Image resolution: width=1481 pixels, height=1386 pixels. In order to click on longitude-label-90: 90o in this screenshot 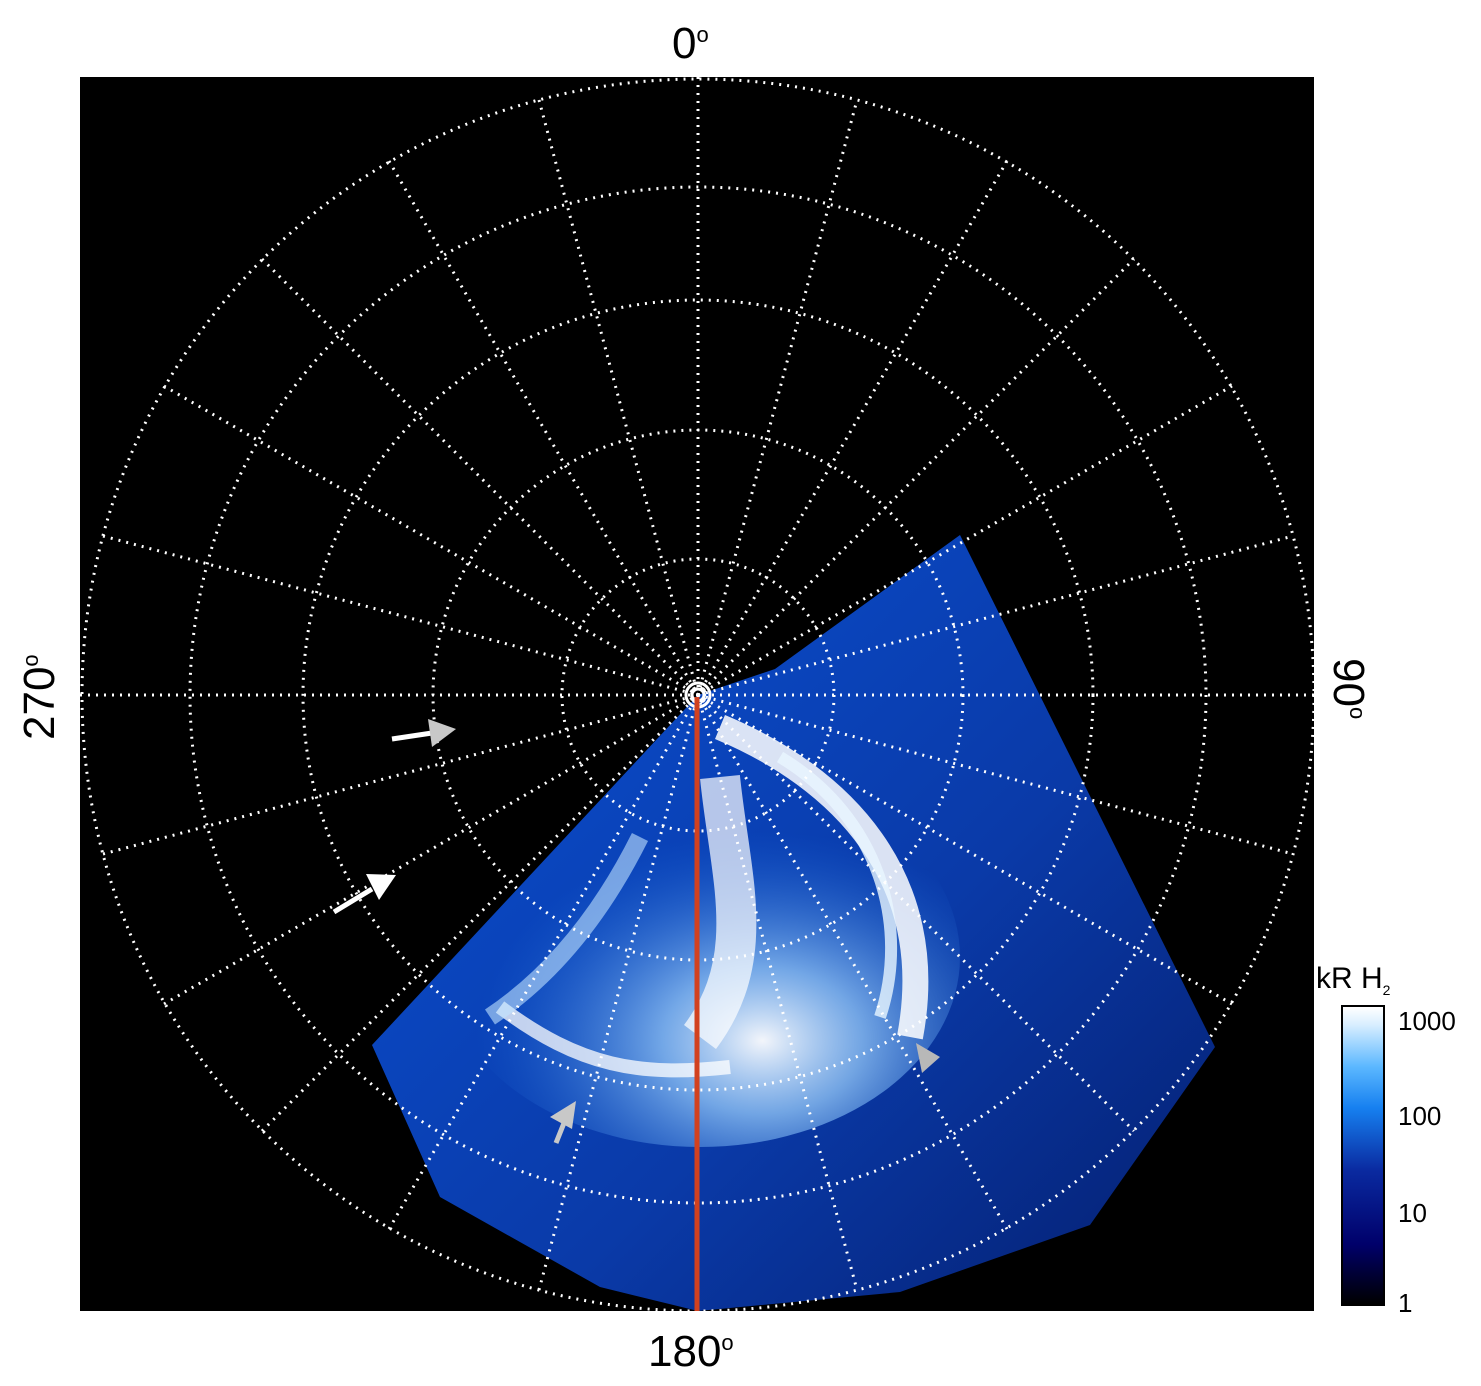, I will do `click(1348, 689)`.